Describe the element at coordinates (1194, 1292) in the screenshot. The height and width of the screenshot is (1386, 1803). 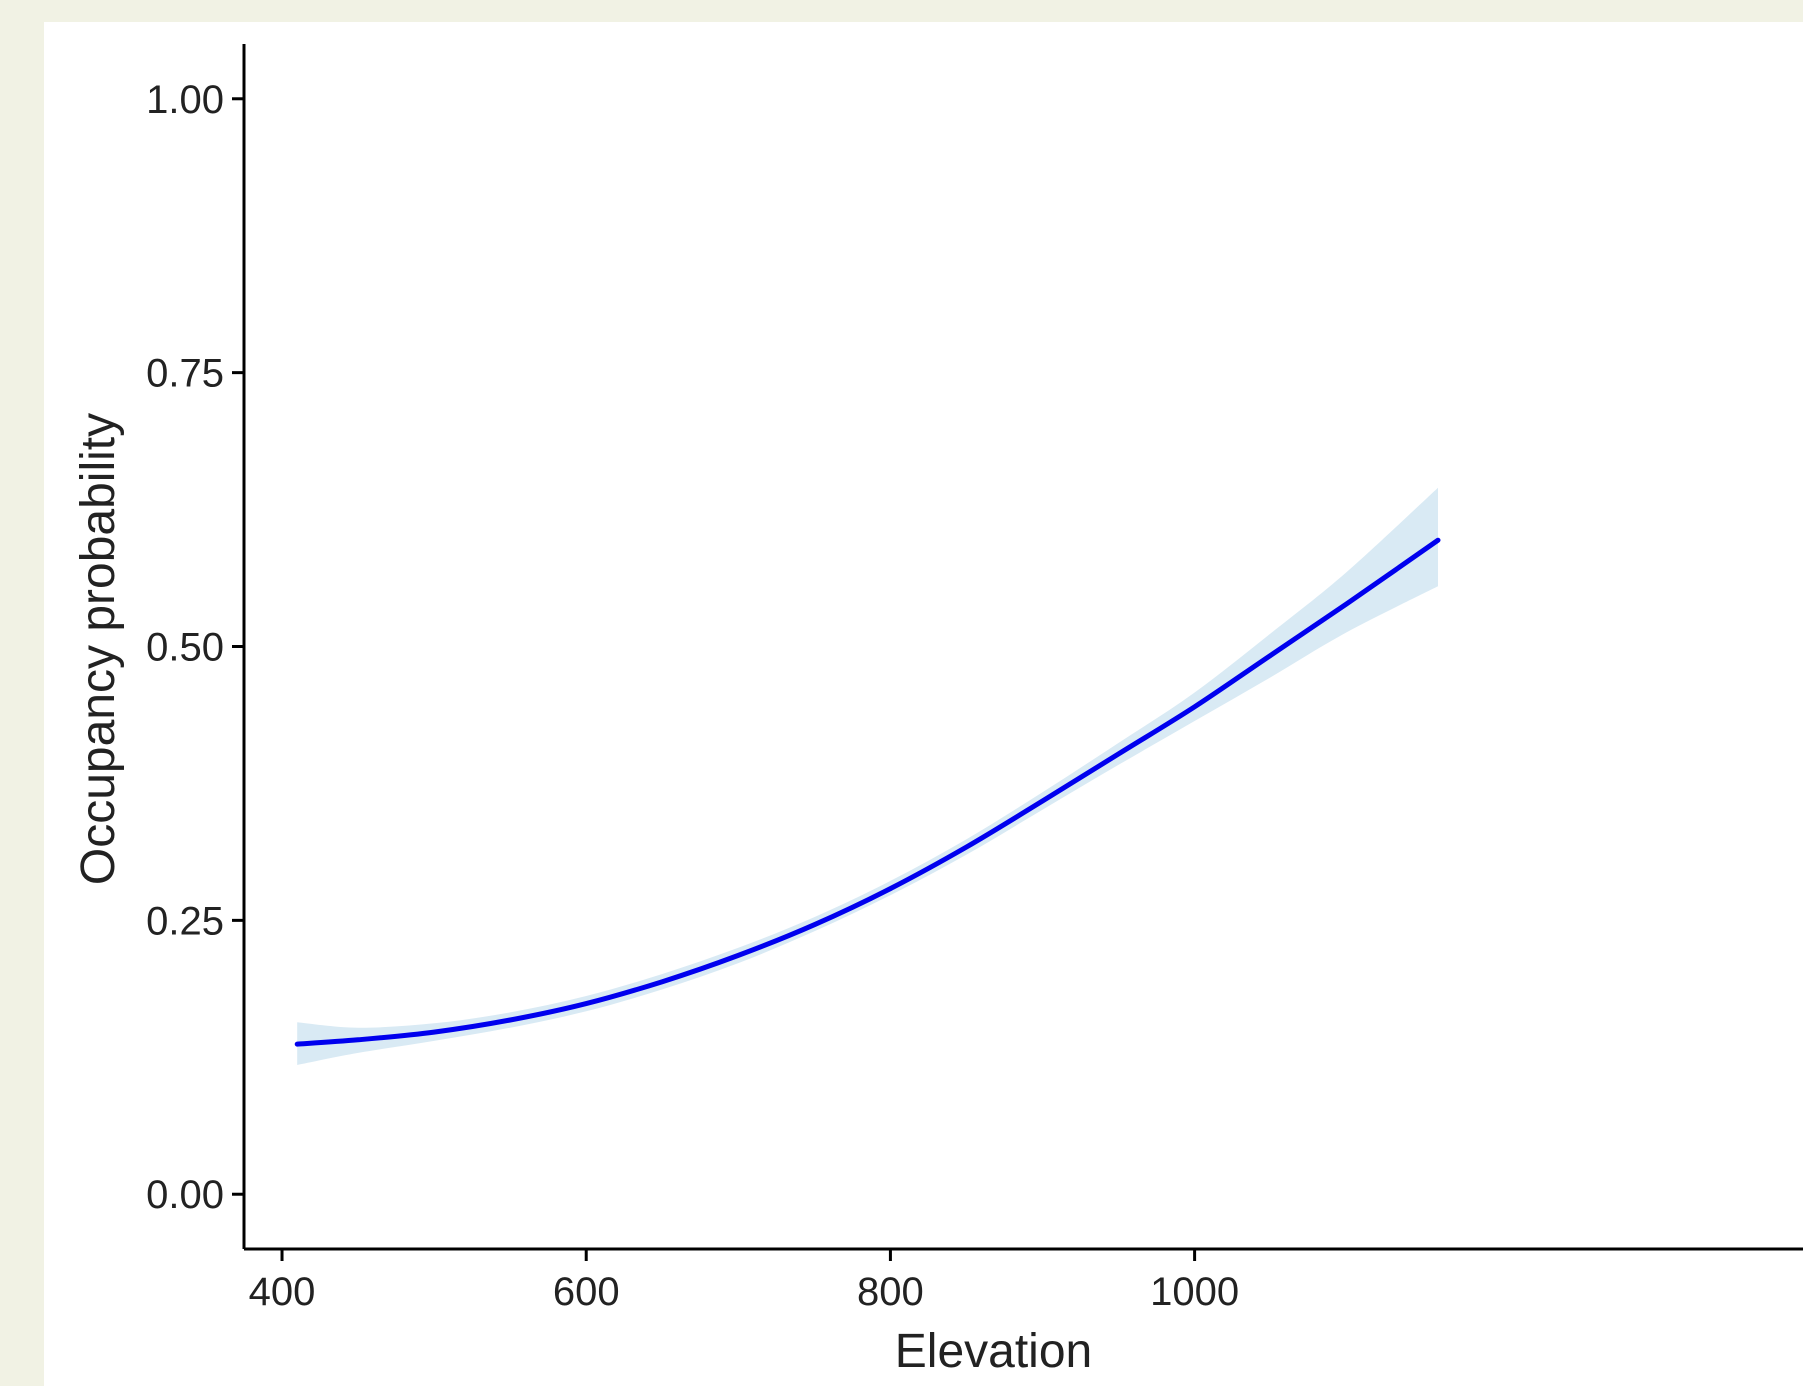
I see `x-tick-label: 1000` at that location.